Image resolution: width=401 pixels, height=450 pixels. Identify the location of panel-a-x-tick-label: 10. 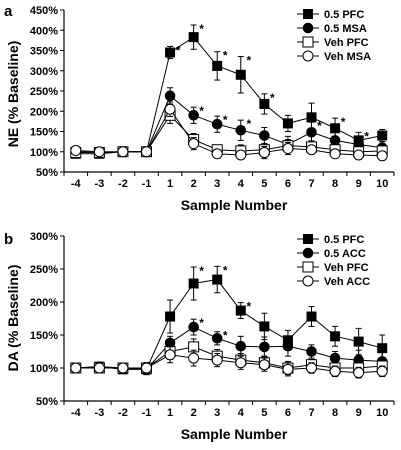
(382, 184).